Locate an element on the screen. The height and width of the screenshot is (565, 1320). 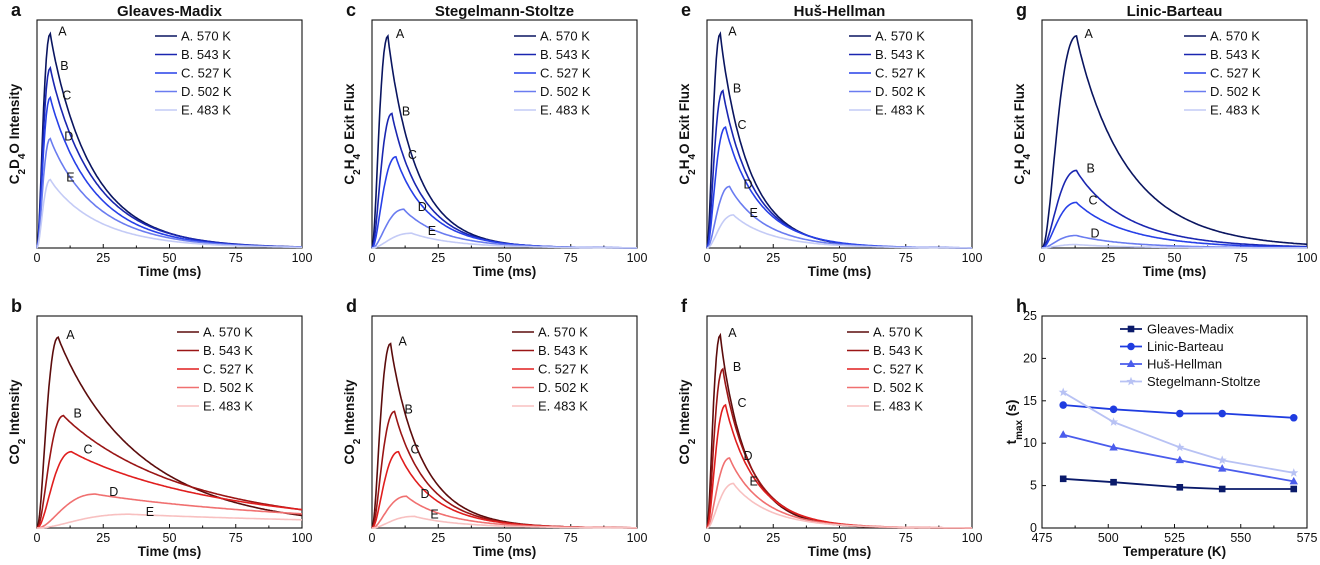
panel-title: Stegelmann-Stoltze is located at coordinates (504, 11).